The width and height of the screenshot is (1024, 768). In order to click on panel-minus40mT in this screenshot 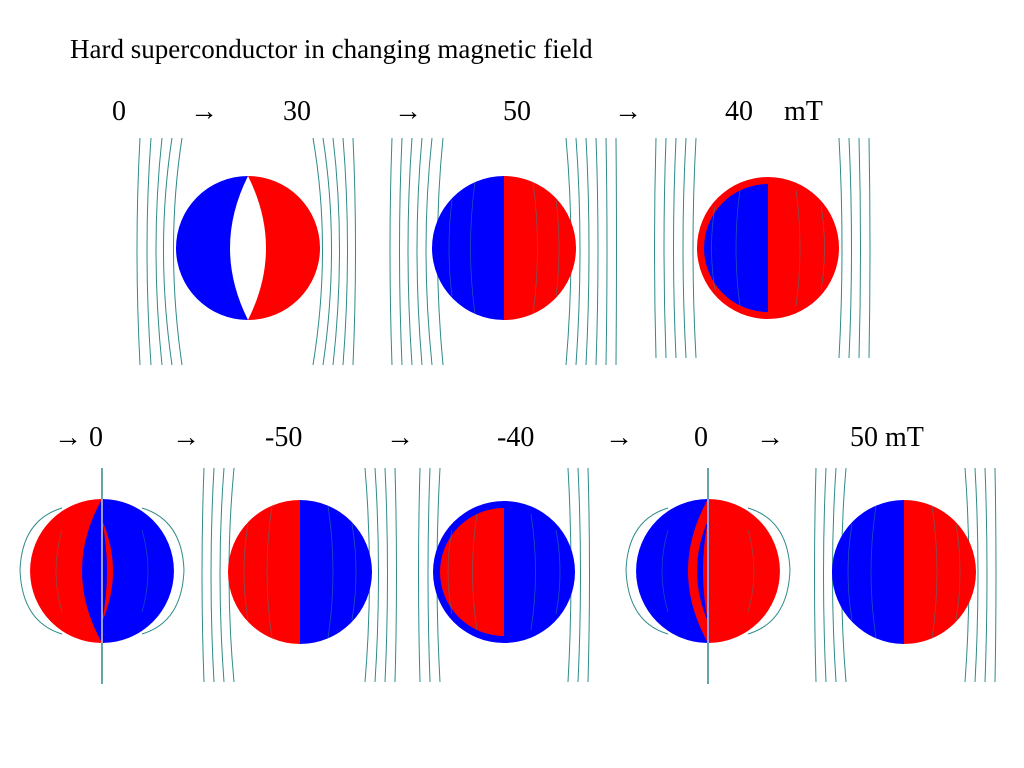, I will do `click(504, 575)`.